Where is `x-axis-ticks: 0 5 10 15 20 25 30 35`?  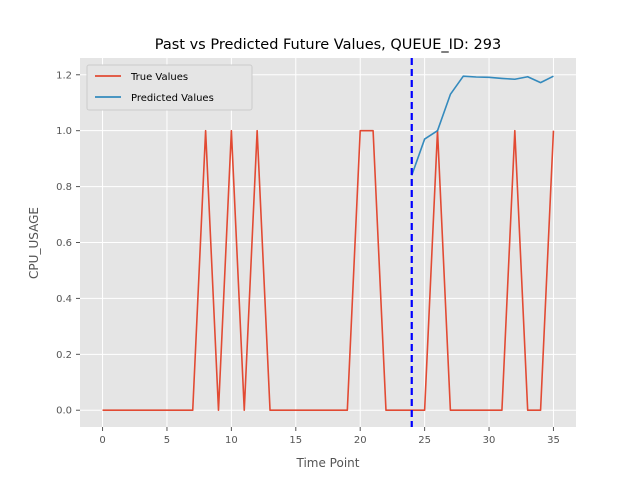 x-axis-ticks: 0 5 10 15 20 25 30 35 is located at coordinates (329, 436).